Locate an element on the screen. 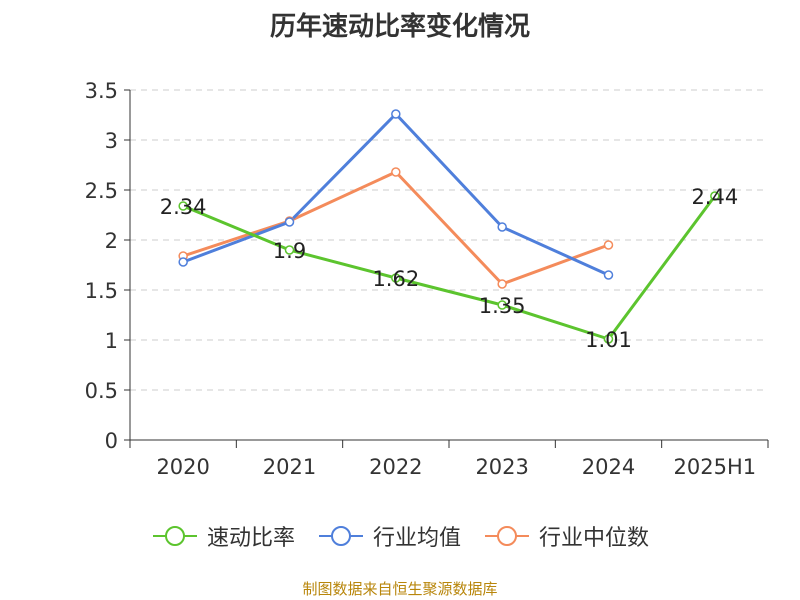 Image resolution: width=800 pixels, height=600 pixels. x-tick-label: 2024 is located at coordinates (608, 467).